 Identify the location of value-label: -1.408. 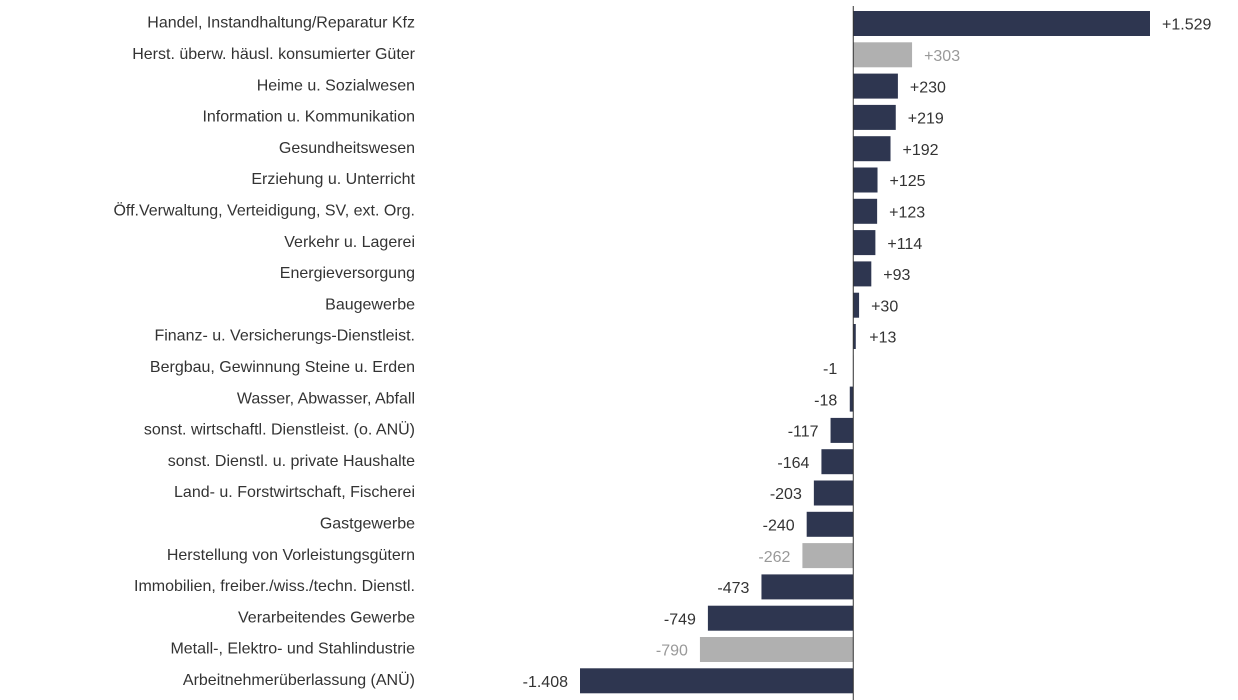
(545, 682).